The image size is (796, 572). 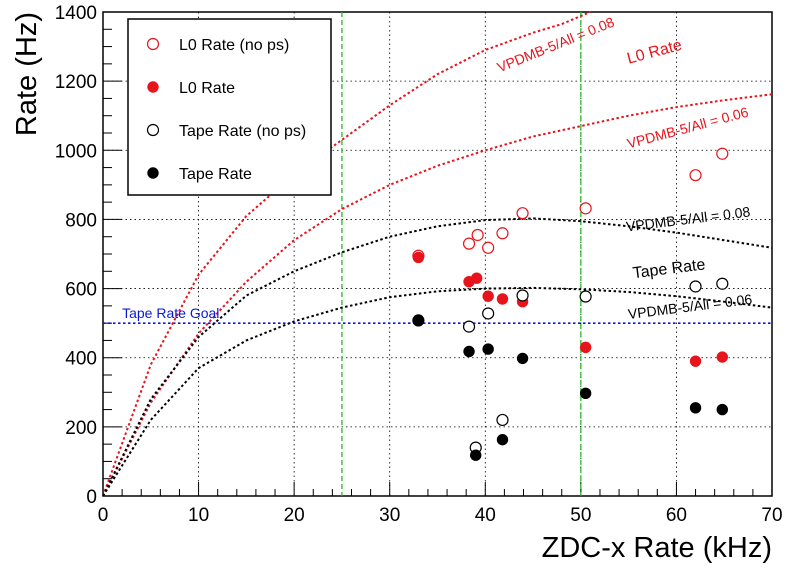 I want to click on legend-label-1: L0 Rate, so click(x=207, y=88).